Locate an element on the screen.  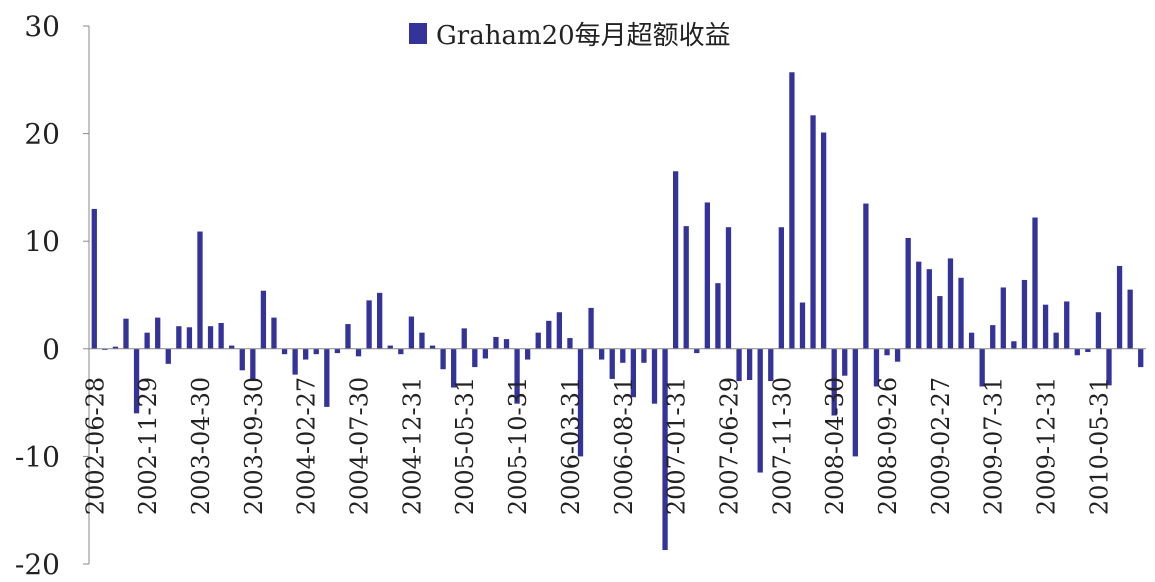
y-tick-label: -10 is located at coordinates (37, 456).